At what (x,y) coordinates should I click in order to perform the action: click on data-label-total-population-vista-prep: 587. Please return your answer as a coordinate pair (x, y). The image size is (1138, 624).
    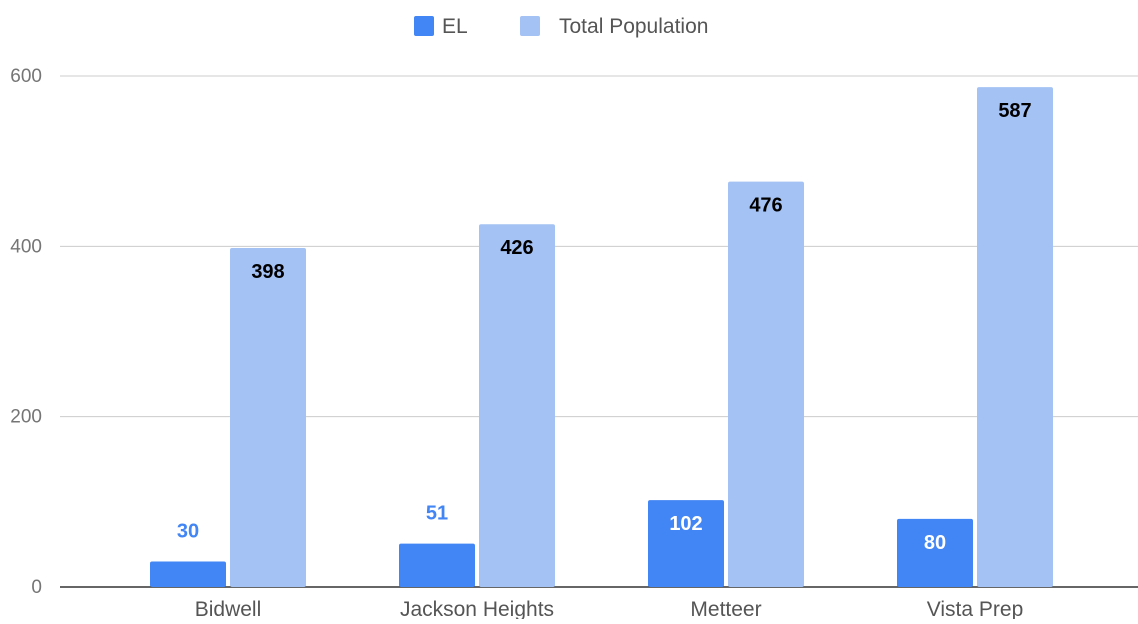
    Looking at the image, I should click on (1014, 111).